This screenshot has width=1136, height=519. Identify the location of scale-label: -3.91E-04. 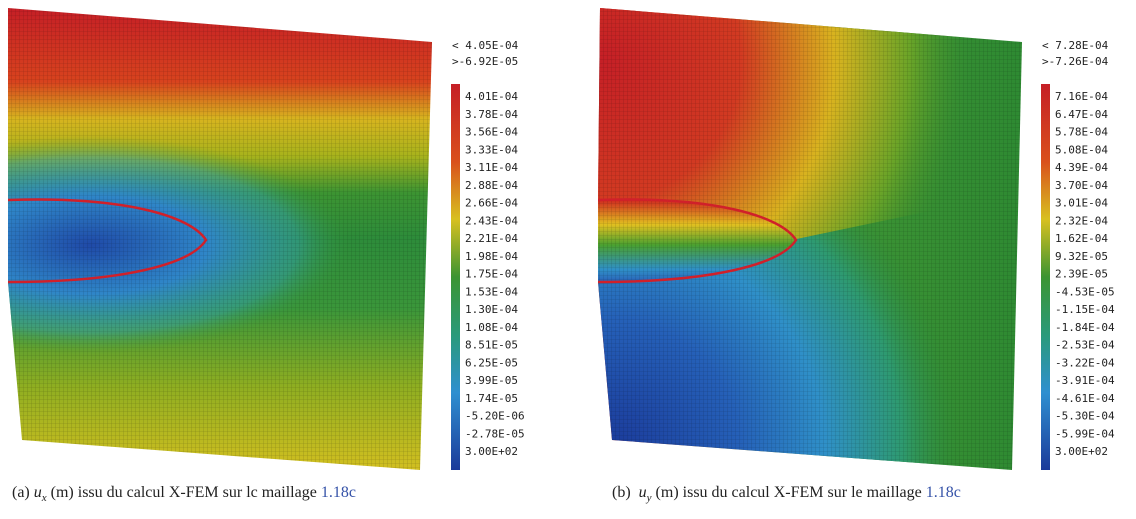
(1085, 380).